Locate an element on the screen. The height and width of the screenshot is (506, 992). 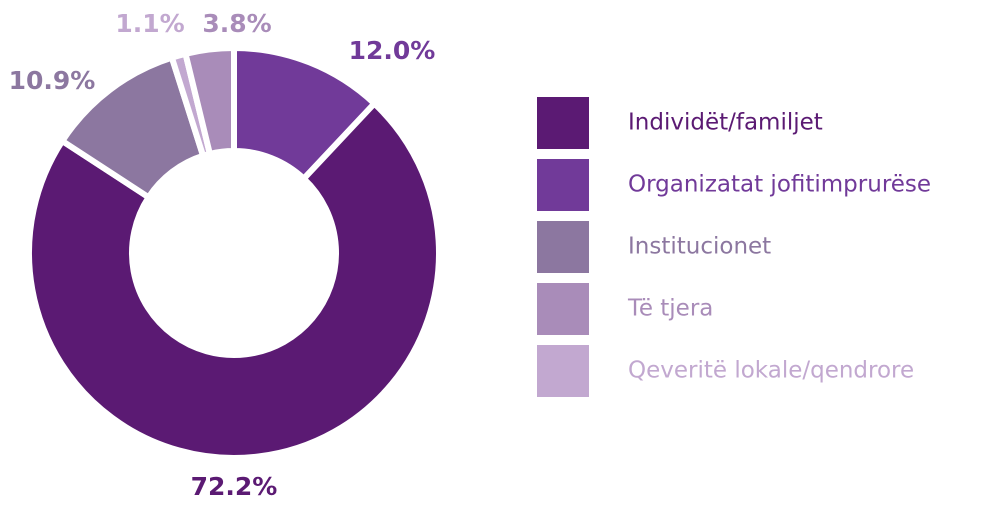
legend-label: Qeveritë lokale/qendrore is located at coordinates (771, 371).